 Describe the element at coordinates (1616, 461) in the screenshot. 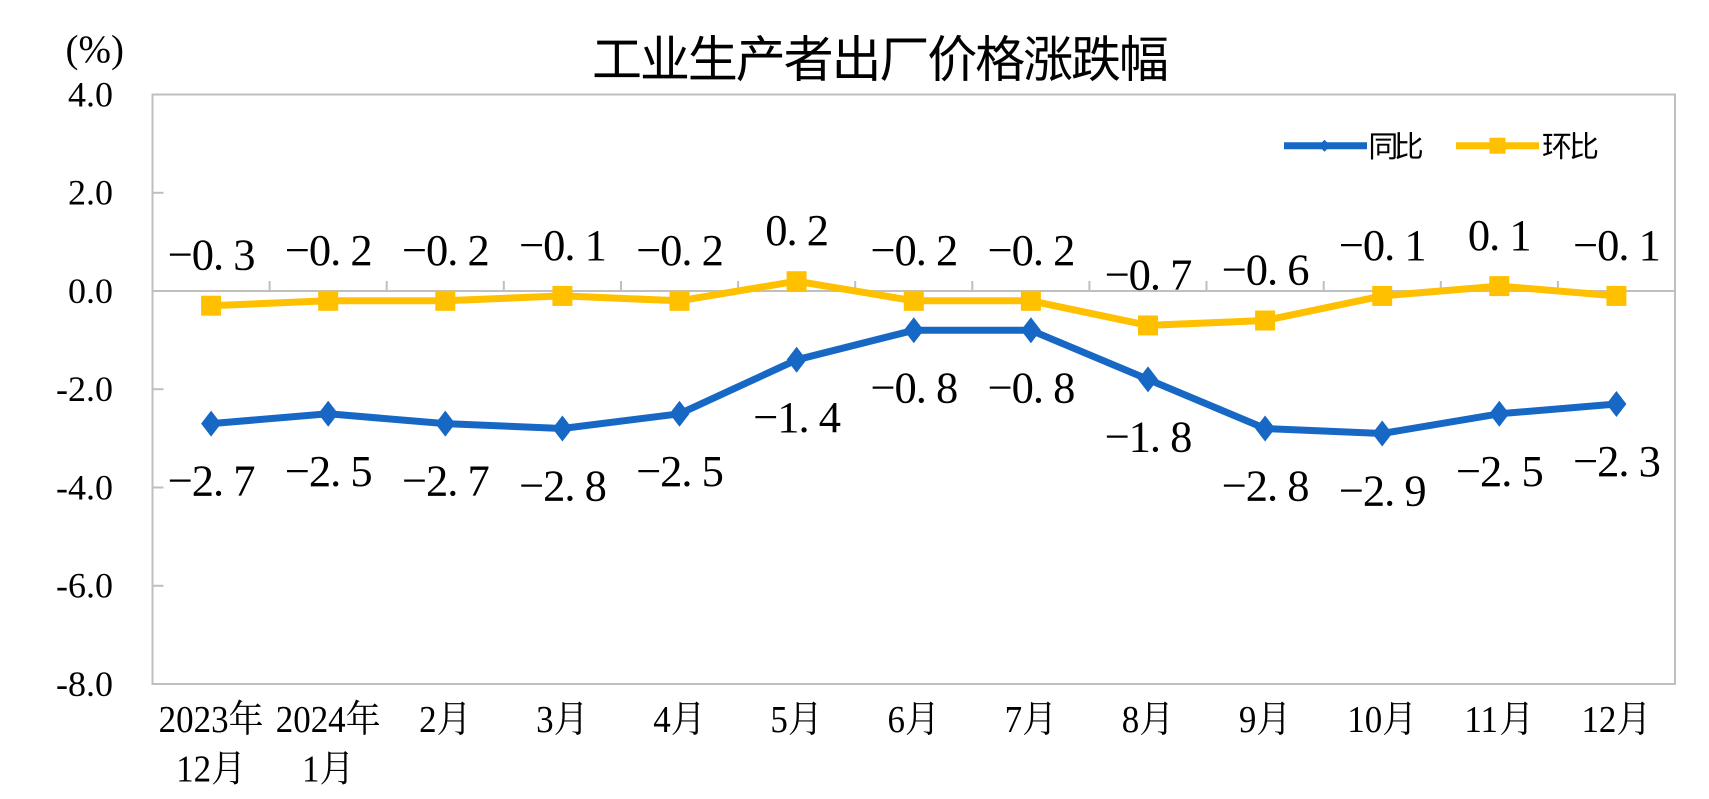

I see `svg-text: −2. 3` at that location.